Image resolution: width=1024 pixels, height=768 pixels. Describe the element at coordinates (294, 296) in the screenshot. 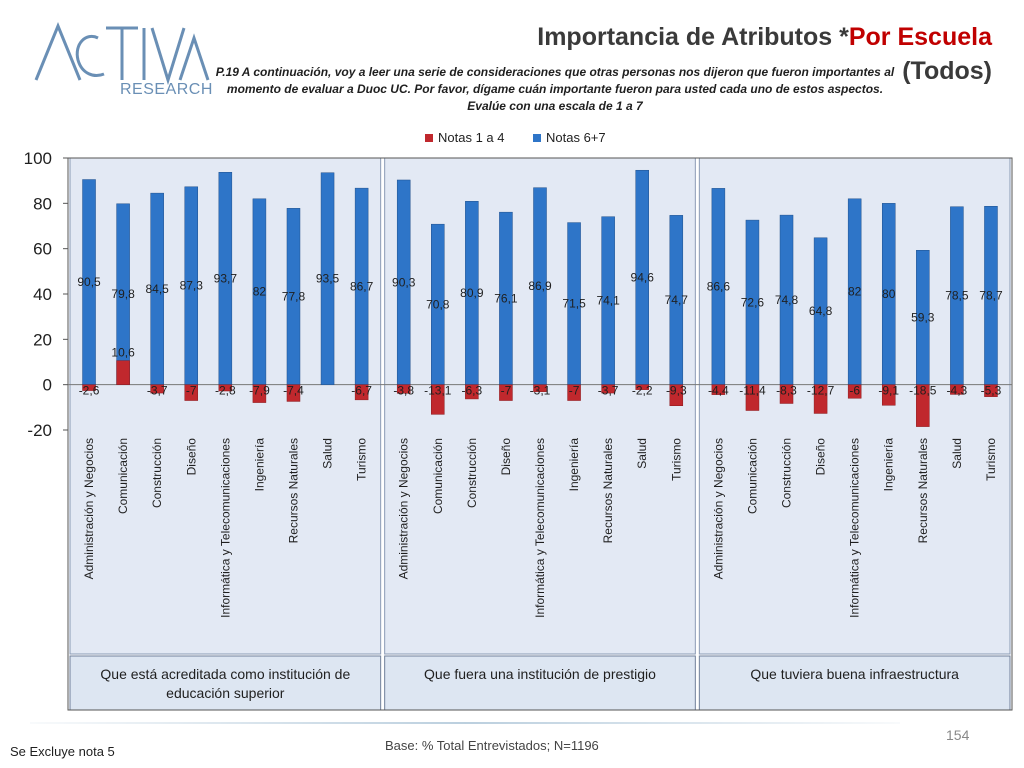

I see `data-label-notas-6-7: 77,8` at that location.